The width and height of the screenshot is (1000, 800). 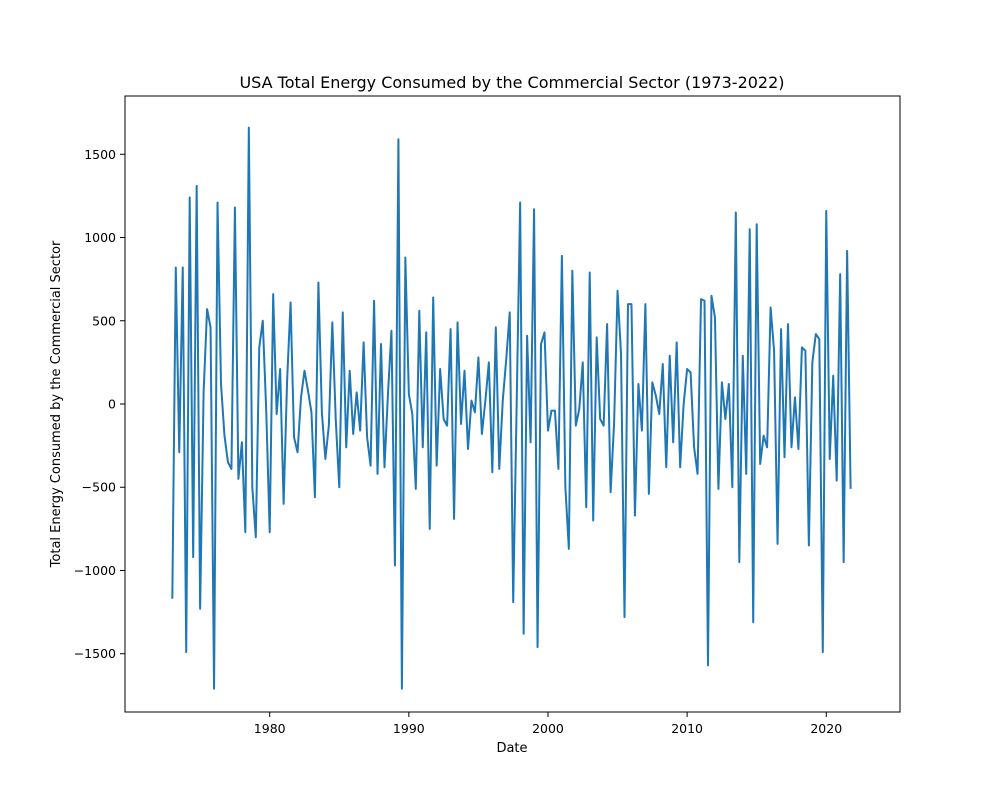 What do you see at coordinates (100, 237) in the screenshot?
I see `y-tick-label-1000: 1000` at bounding box center [100, 237].